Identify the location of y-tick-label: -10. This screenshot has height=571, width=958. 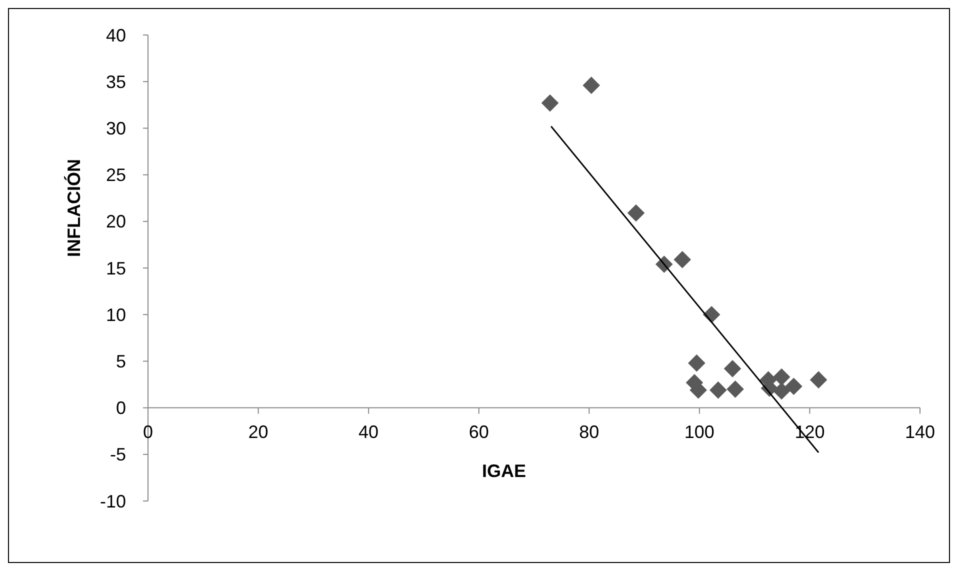
(113, 501).